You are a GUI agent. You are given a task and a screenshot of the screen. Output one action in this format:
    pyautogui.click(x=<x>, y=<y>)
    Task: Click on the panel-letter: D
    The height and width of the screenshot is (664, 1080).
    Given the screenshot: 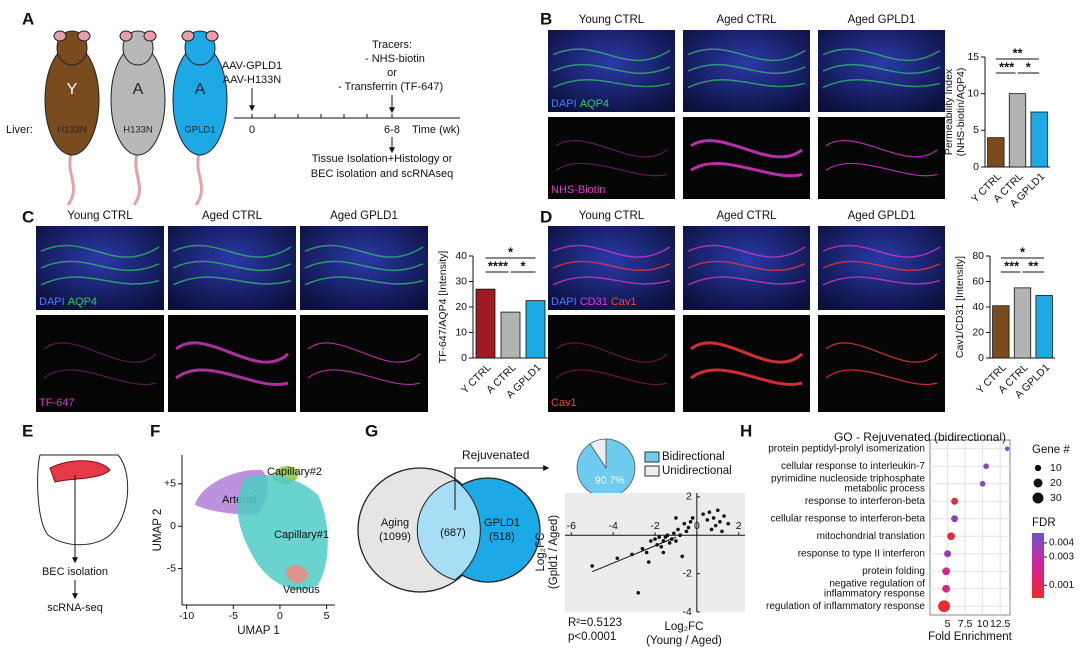 What is the action you would take?
    pyautogui.click(x=546, y=216)
    